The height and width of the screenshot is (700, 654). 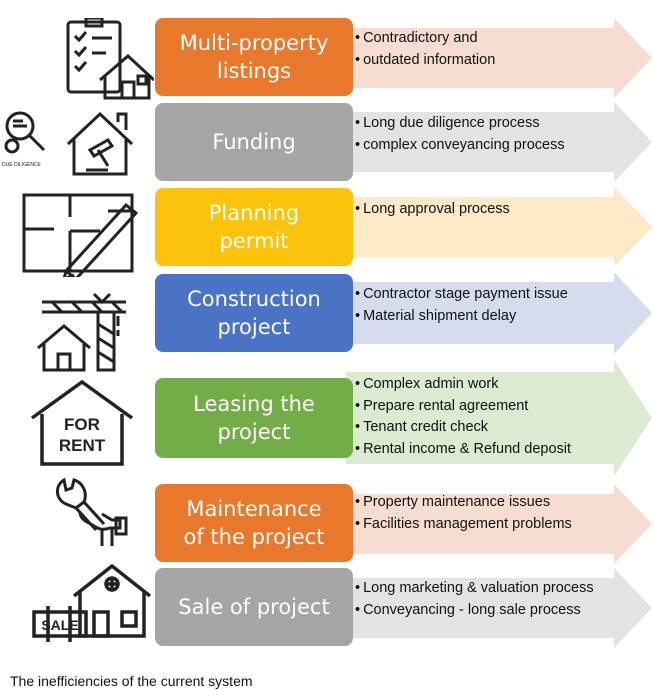 I want to click on figure-caption: The inefficiencies of the current system, so click(x=131, y=681).